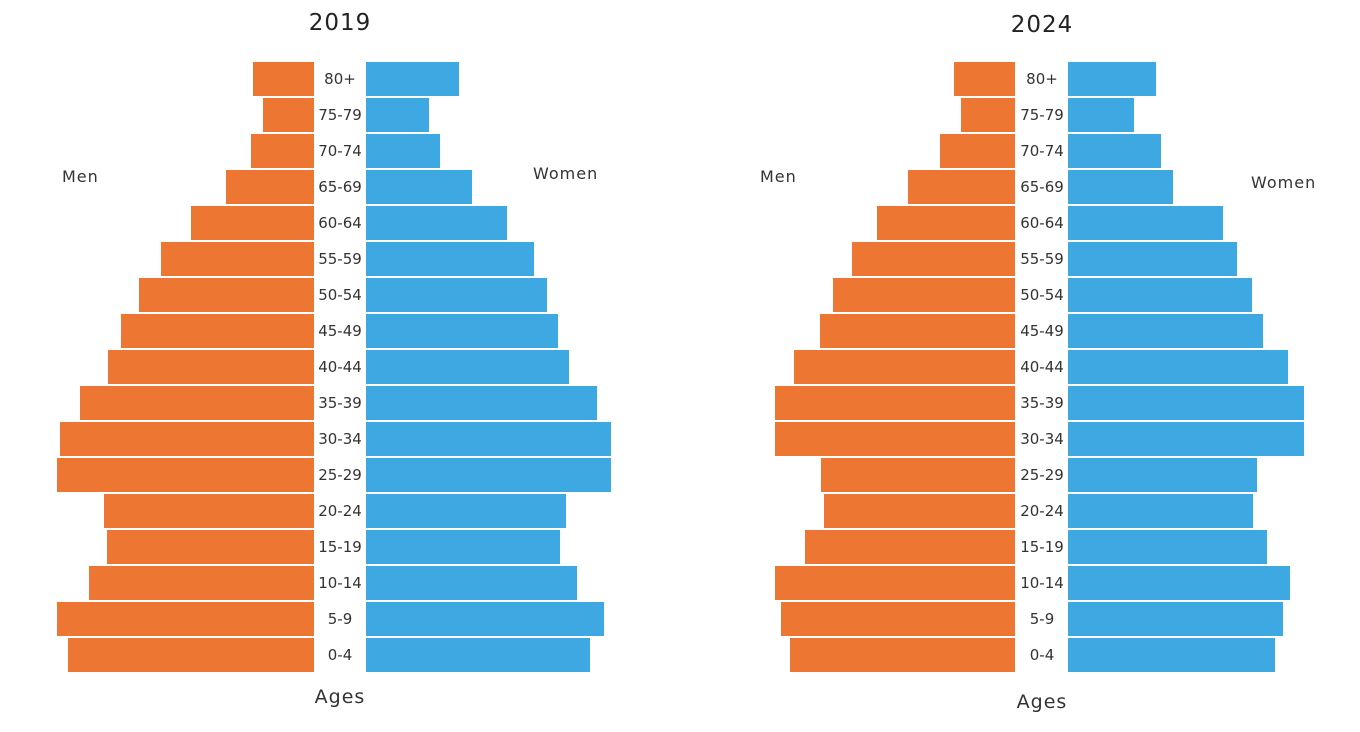 The image size is (1360, 732). Describe the element at coordinates (1042, 25) in the screenshot. I see `chart-title: 2024` at that location.